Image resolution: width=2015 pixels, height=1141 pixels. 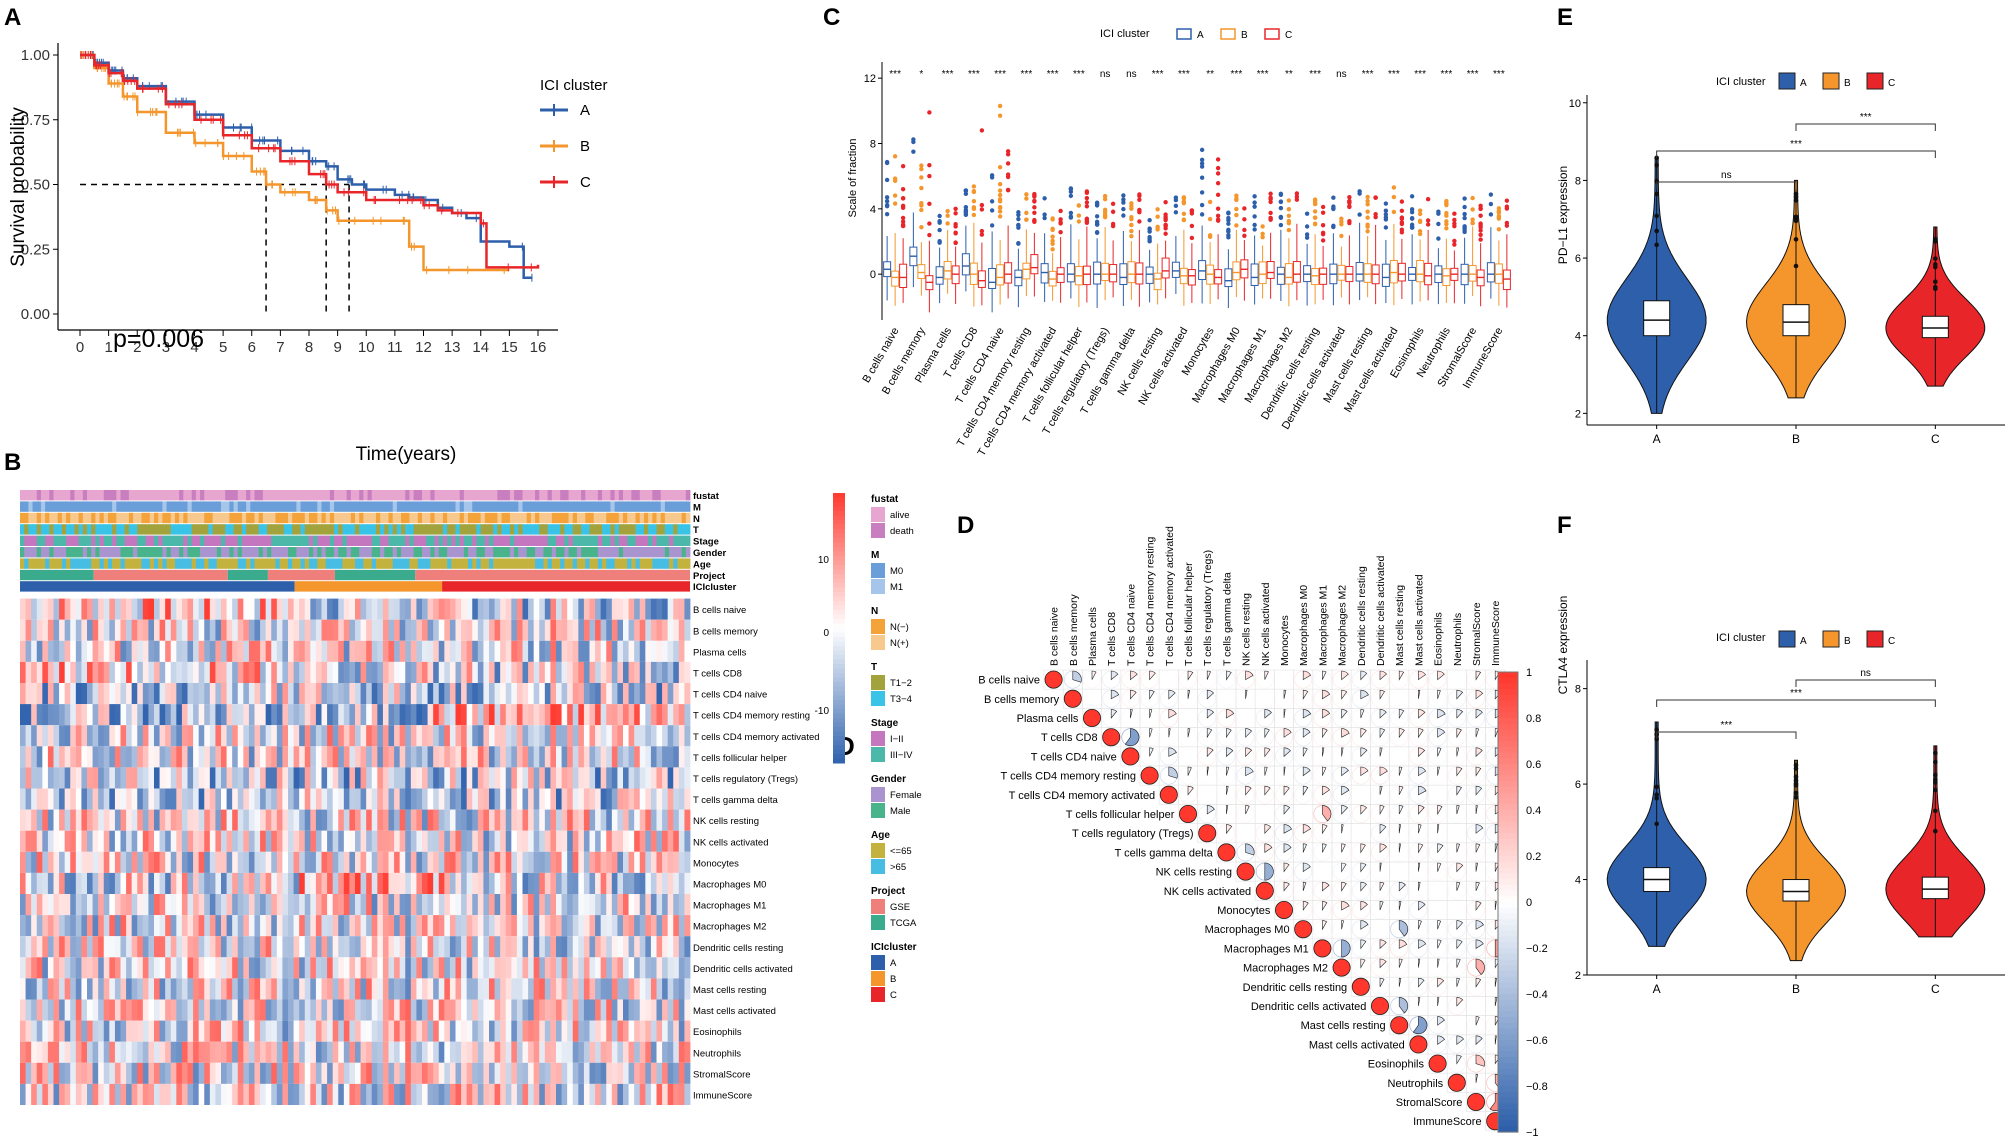 I want to click on colorbar-slice, so click(x=839, y=662).